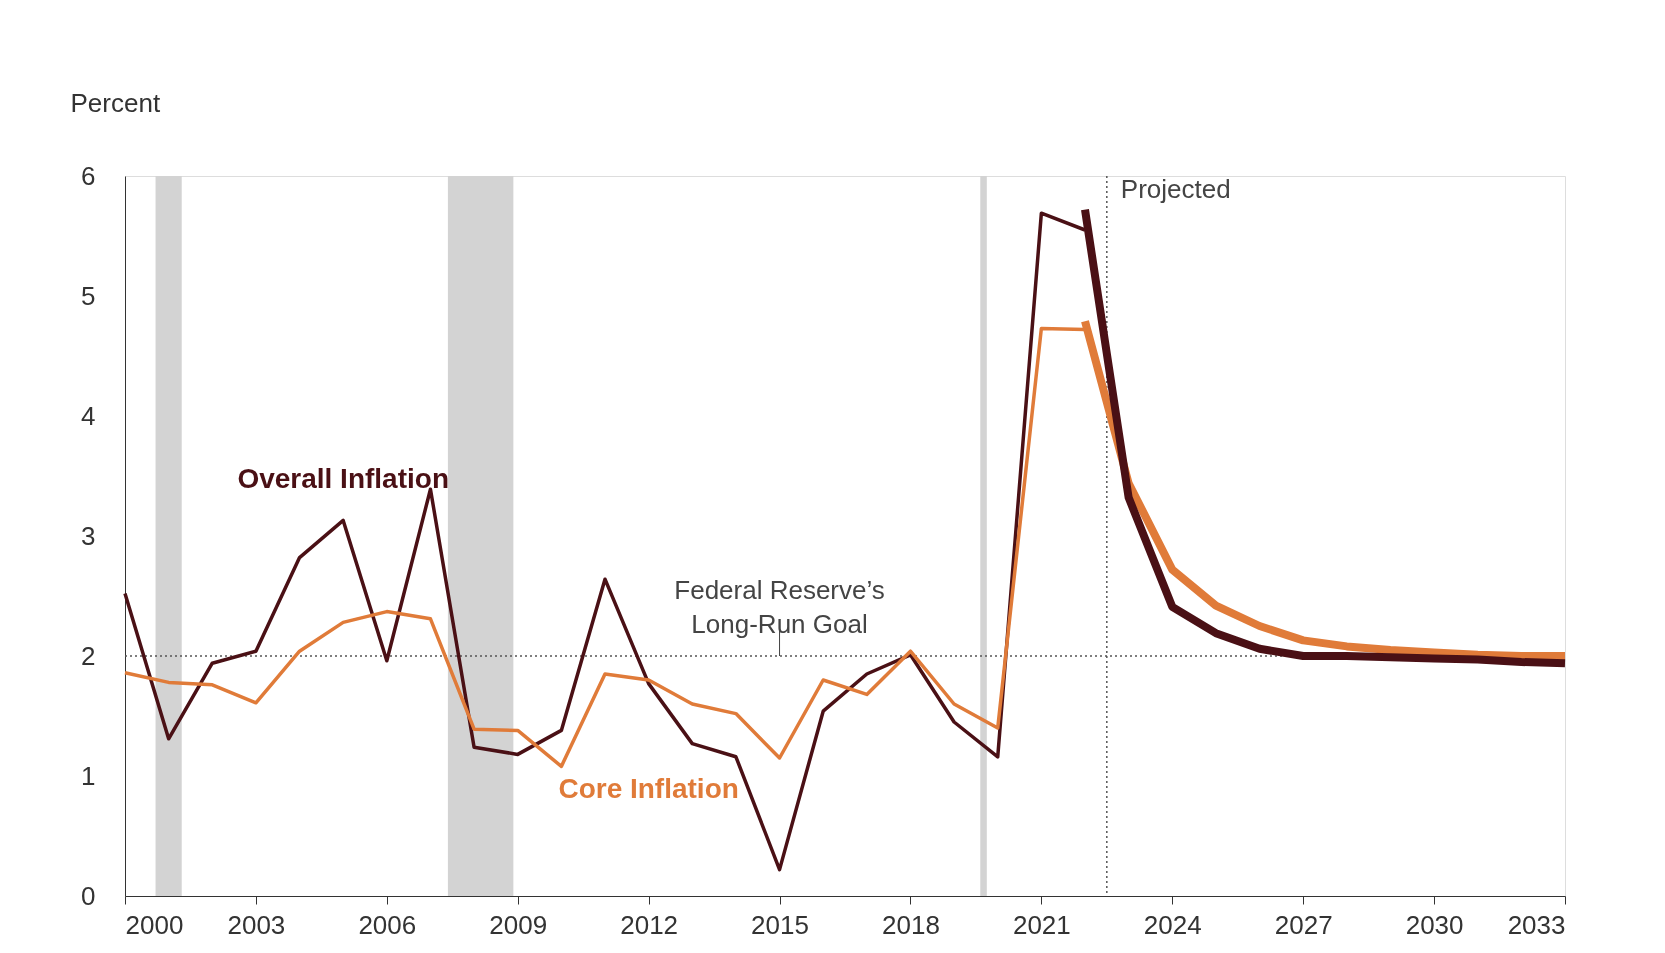  Describe the element at coordinates (115, 102) in the screenshot. I see `y-axis-title: Percent` at that location.